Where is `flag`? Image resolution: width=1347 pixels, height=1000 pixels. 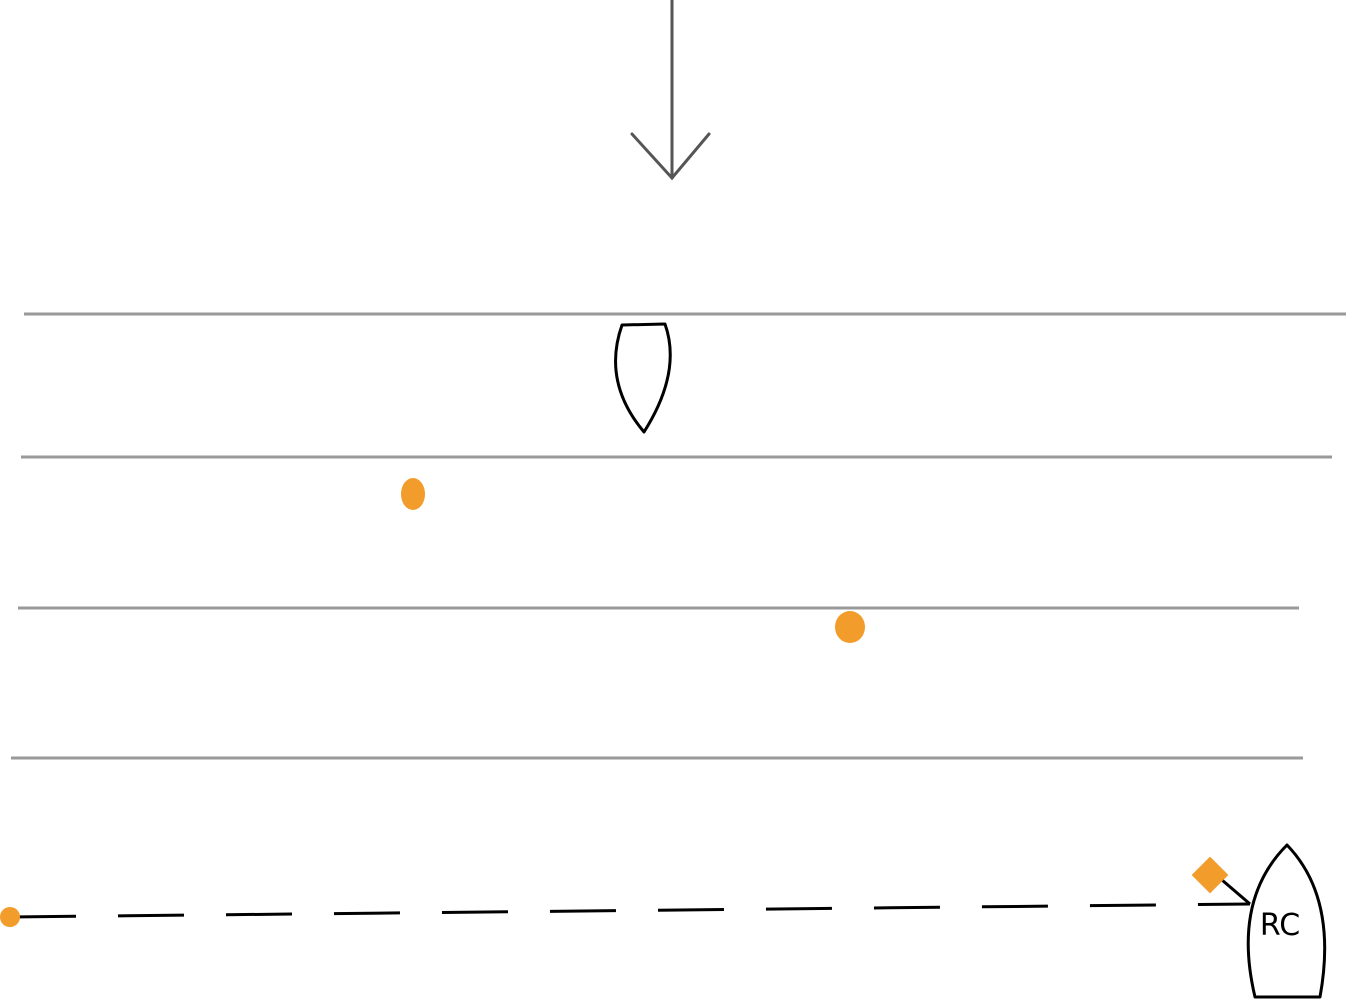 flag is located at coordinates (1210, 875).